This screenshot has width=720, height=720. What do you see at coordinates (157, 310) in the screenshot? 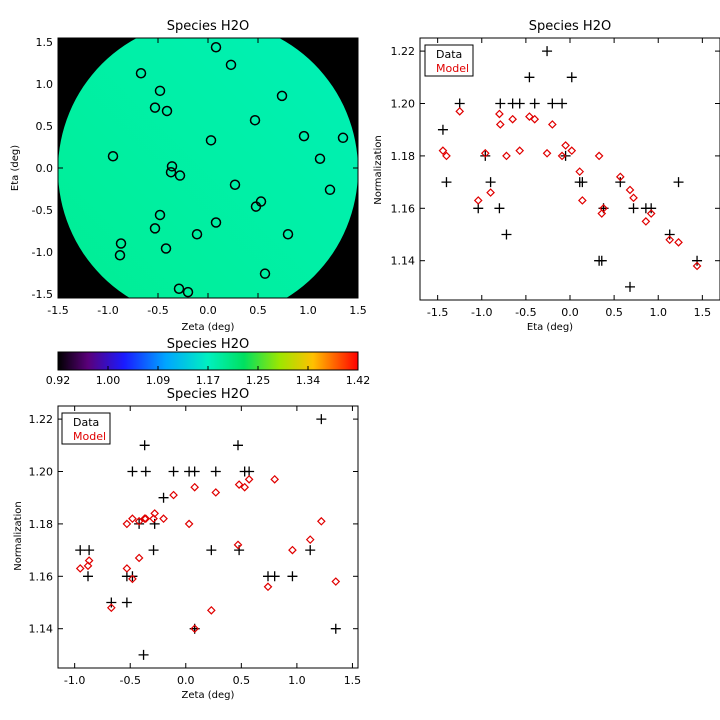
I see `x-tick-label: -0.5` at bounding box center [157, 310].